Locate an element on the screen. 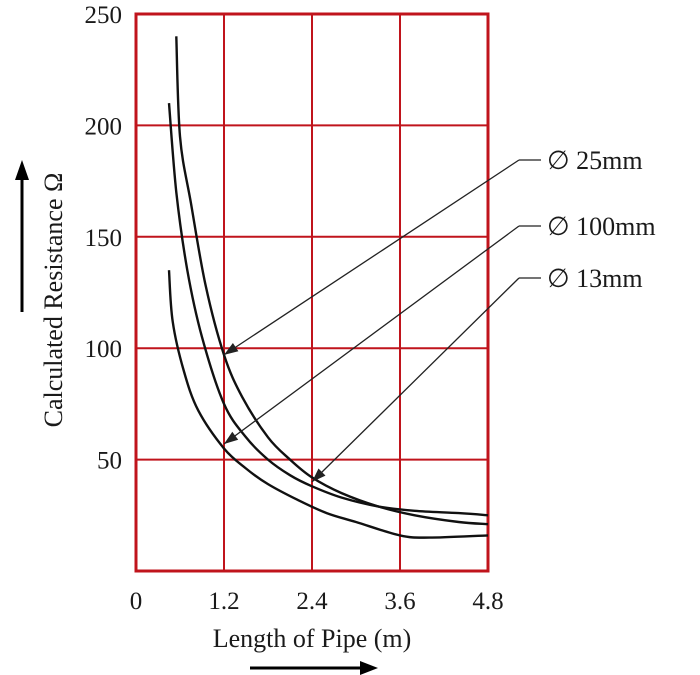 This screenshot has width=700, height=675. x-tick-label: 3.6 is located at coordinates (399, 601).